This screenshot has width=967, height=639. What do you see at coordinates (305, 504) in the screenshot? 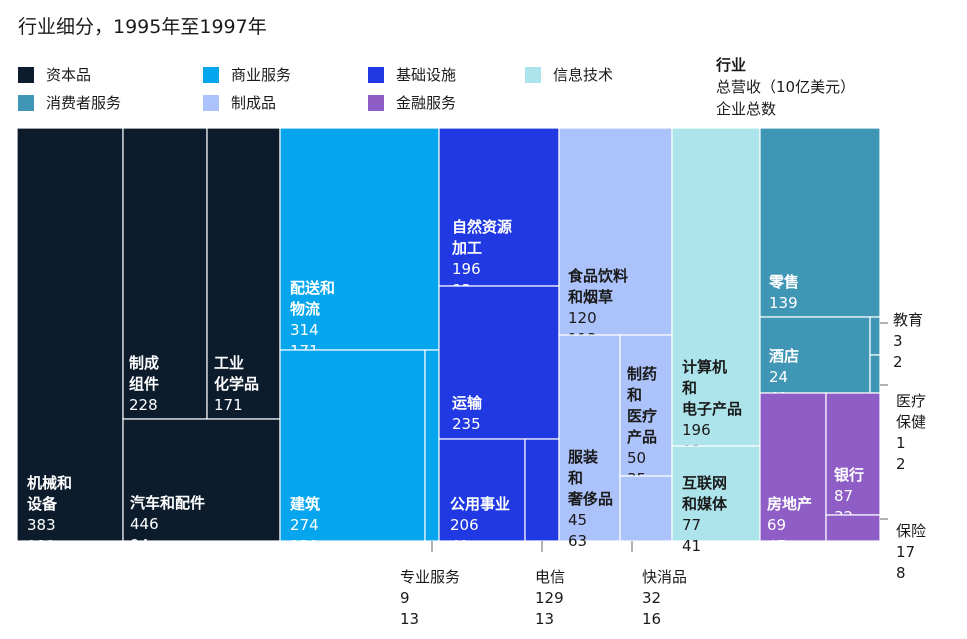
I see `tile-label: 建筑` at bounding box center [305, 504].